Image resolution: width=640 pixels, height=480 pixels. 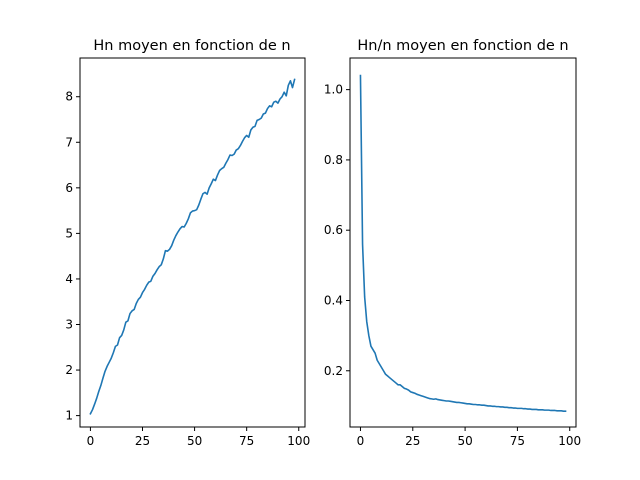 I want to click on right-x-tick-label: 50, so click(x=464, y=441).